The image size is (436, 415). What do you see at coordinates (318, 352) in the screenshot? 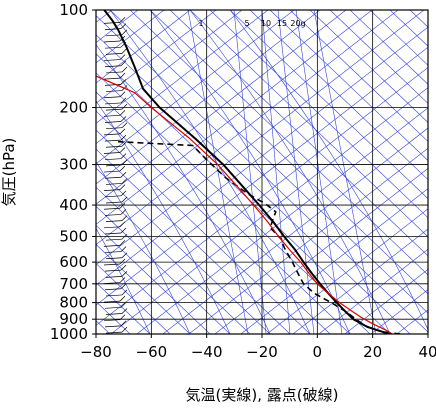
I see `x-tick-label: 0` at bounding box center [318, 352].